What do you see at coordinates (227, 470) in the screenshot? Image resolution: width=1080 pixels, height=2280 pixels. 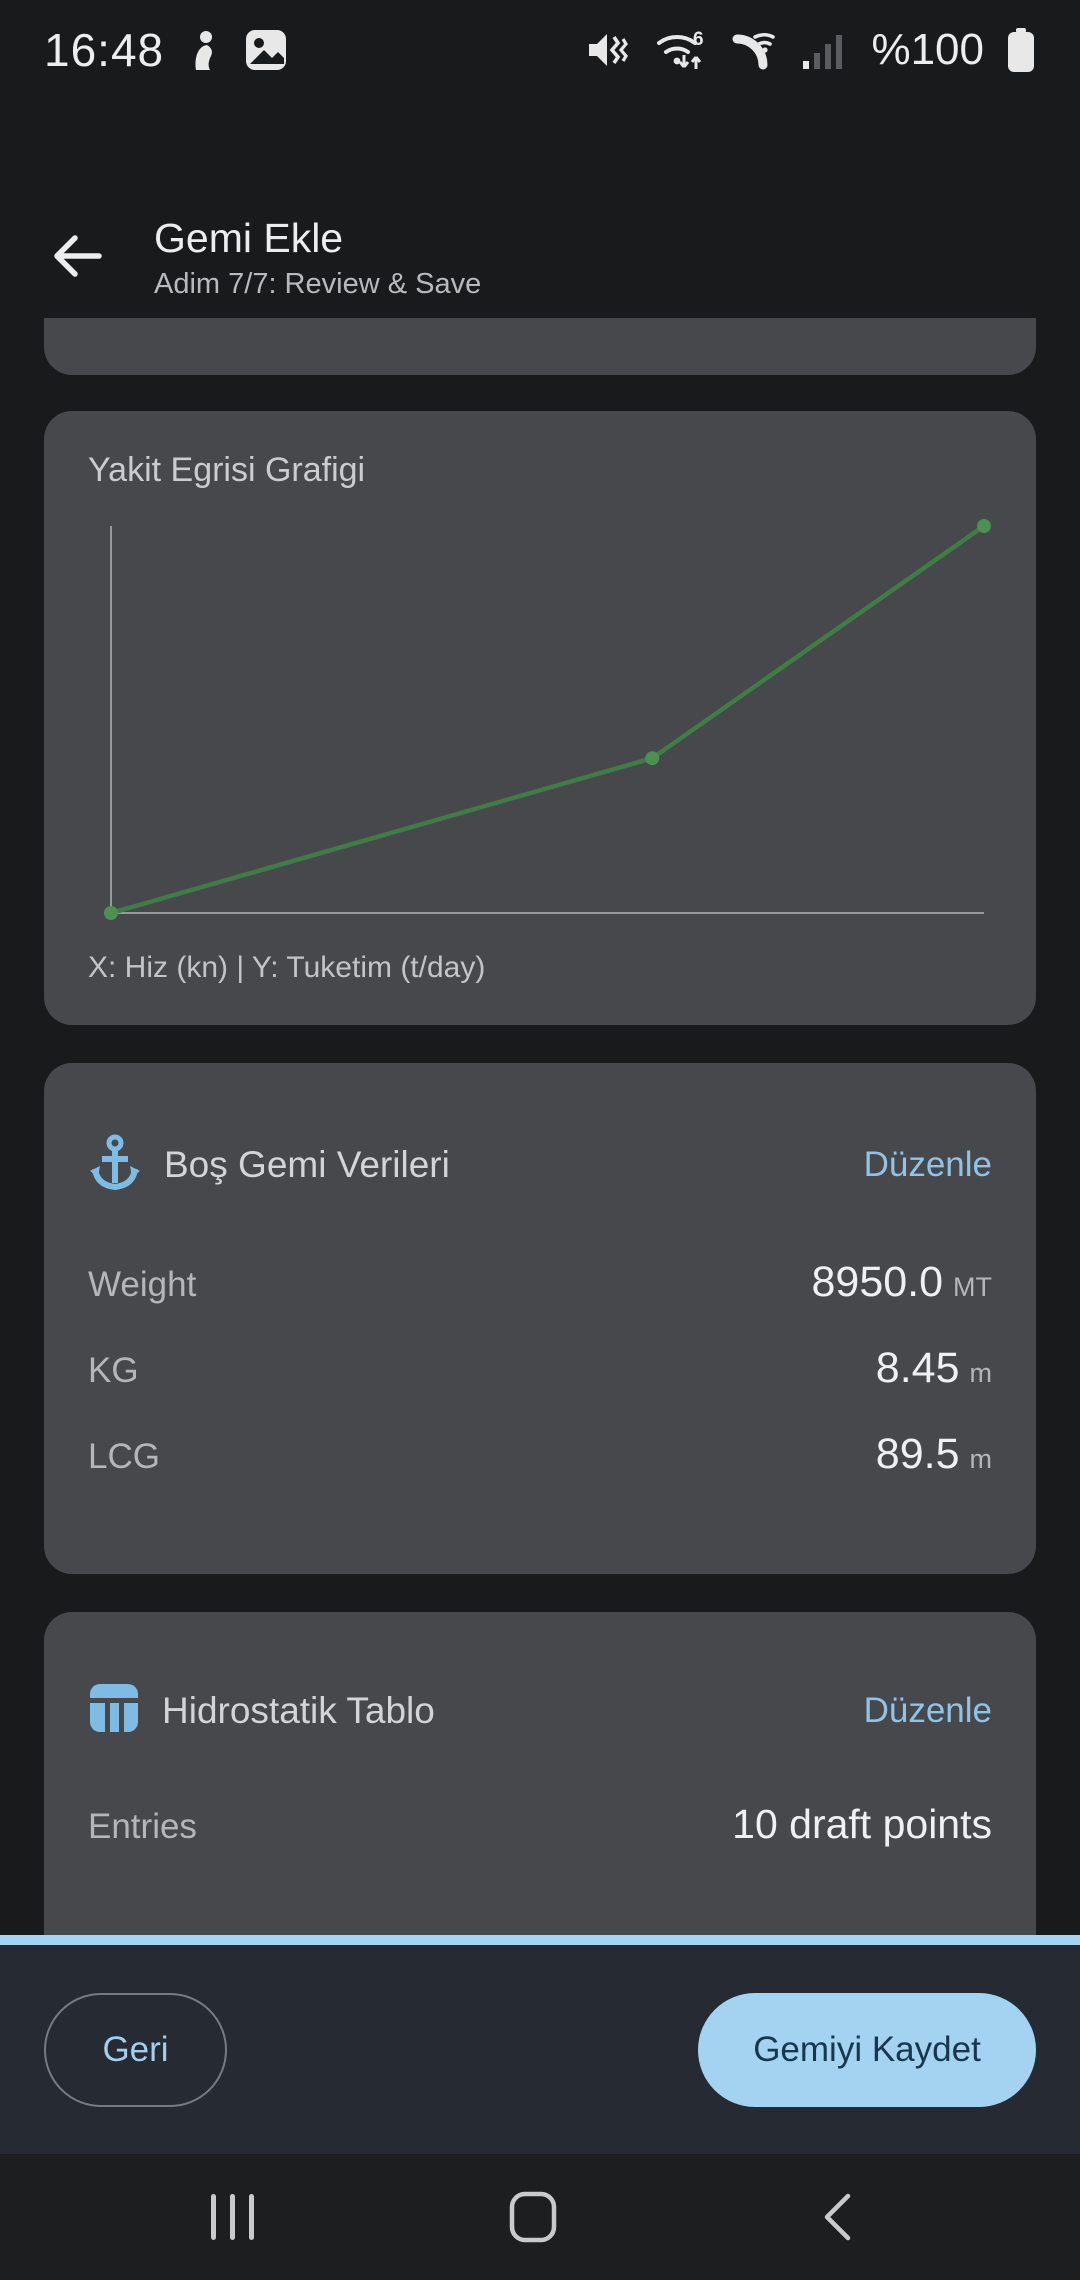 I see `chart-title: Yakit Egrisi Grafigi` at bounding box center [227, 470].